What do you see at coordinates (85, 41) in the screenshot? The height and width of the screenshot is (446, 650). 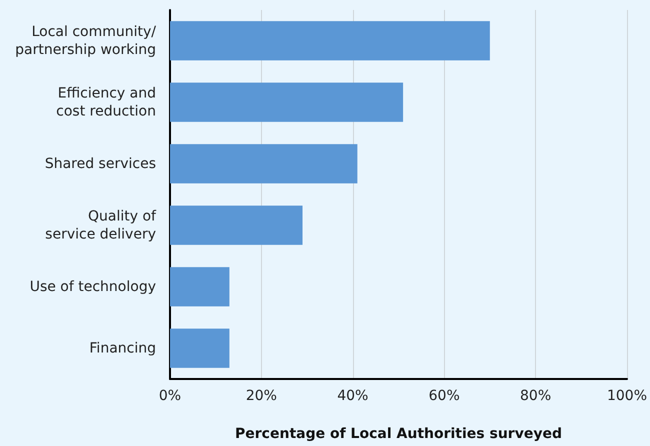 I see `y-tick-label: Local community/ partnership working` at bounding box center [85, 41].